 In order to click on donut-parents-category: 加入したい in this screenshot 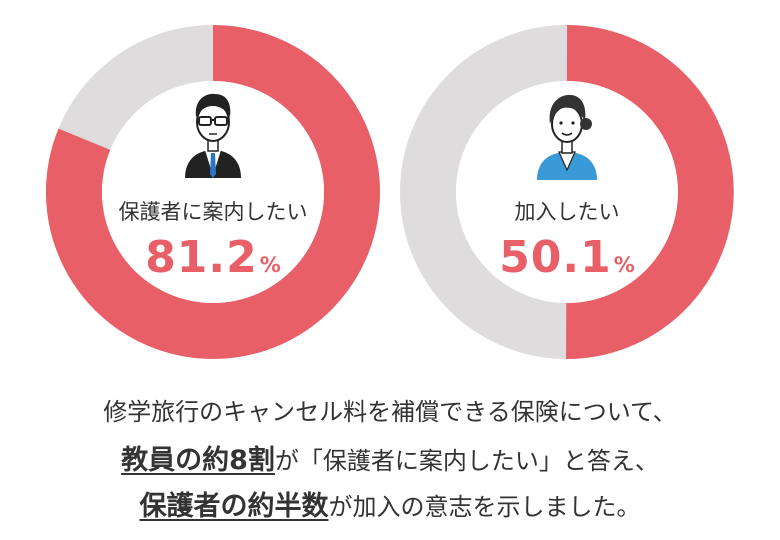, I will do `click(567, 212)`.